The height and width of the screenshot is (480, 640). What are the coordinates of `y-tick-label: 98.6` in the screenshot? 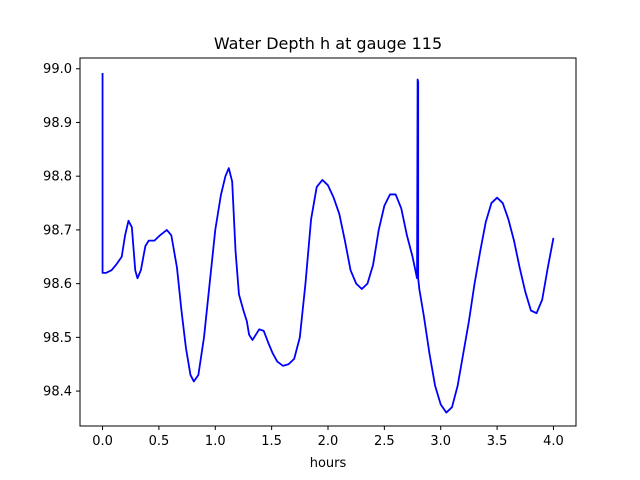 It's located at (57, 284).